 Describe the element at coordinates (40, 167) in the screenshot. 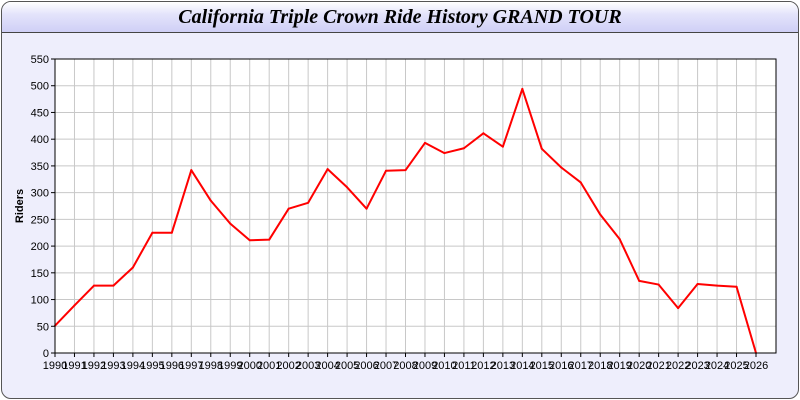

I see `y-tick-label: 350` at that location.